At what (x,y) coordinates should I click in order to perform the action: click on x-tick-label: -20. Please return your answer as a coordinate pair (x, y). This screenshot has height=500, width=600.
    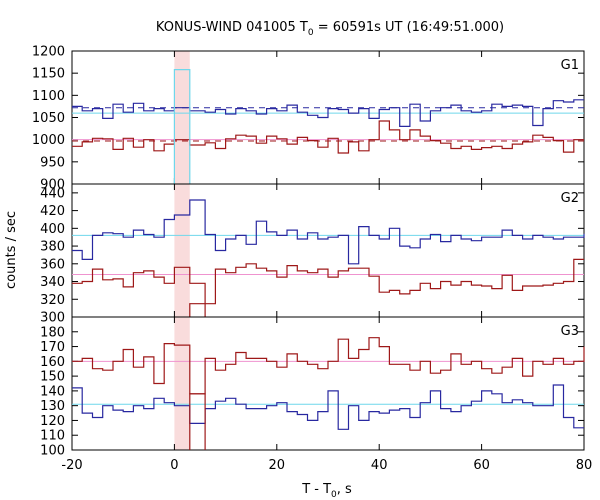
    Looking at the image, I should click on (71, 465).